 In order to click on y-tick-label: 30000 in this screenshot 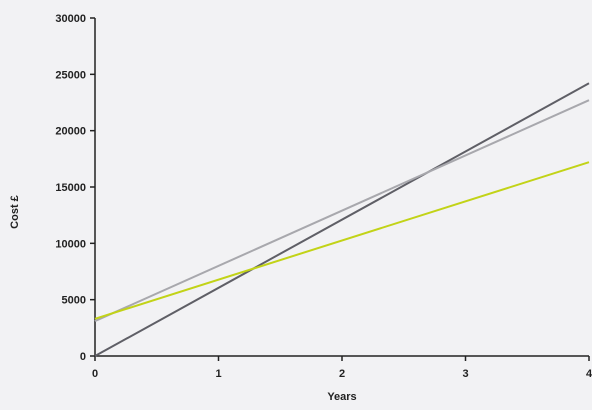, I will do `click(70, 19)`.